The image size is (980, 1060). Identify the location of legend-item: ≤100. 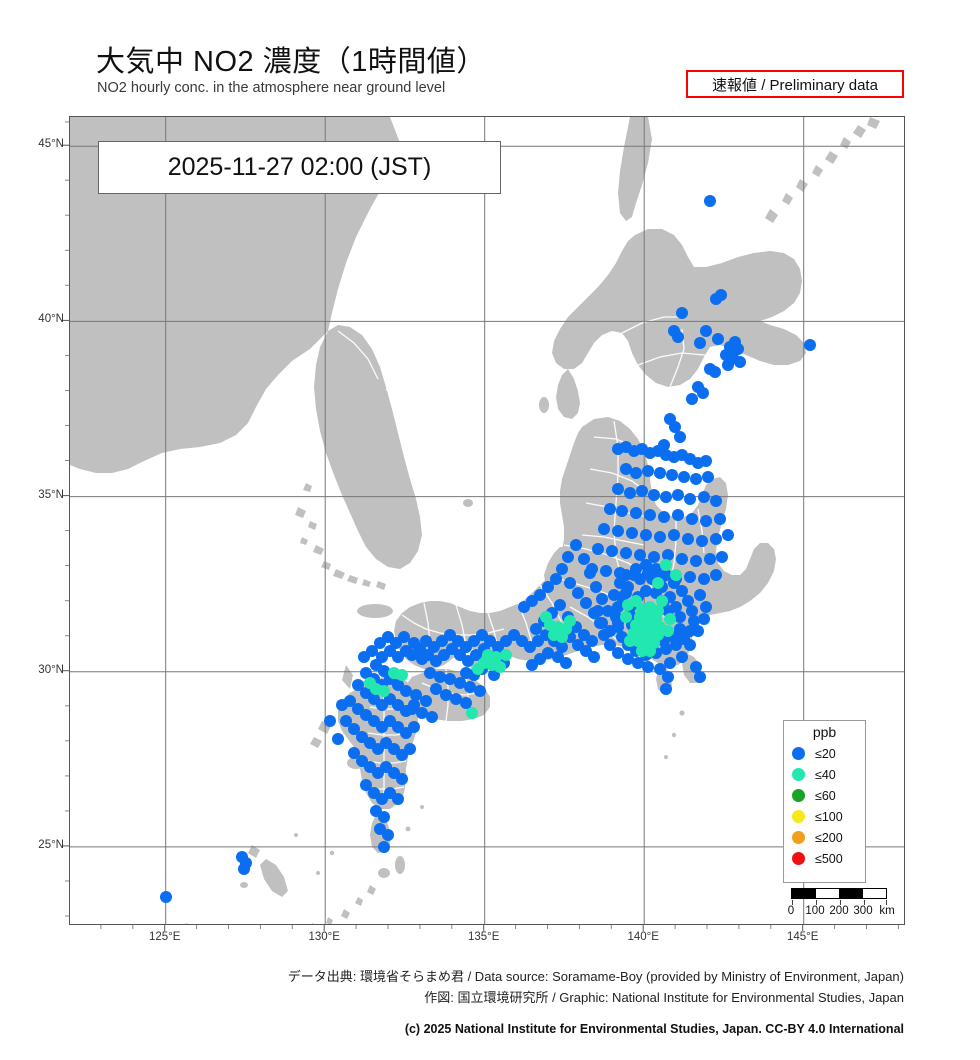
(824, 816).